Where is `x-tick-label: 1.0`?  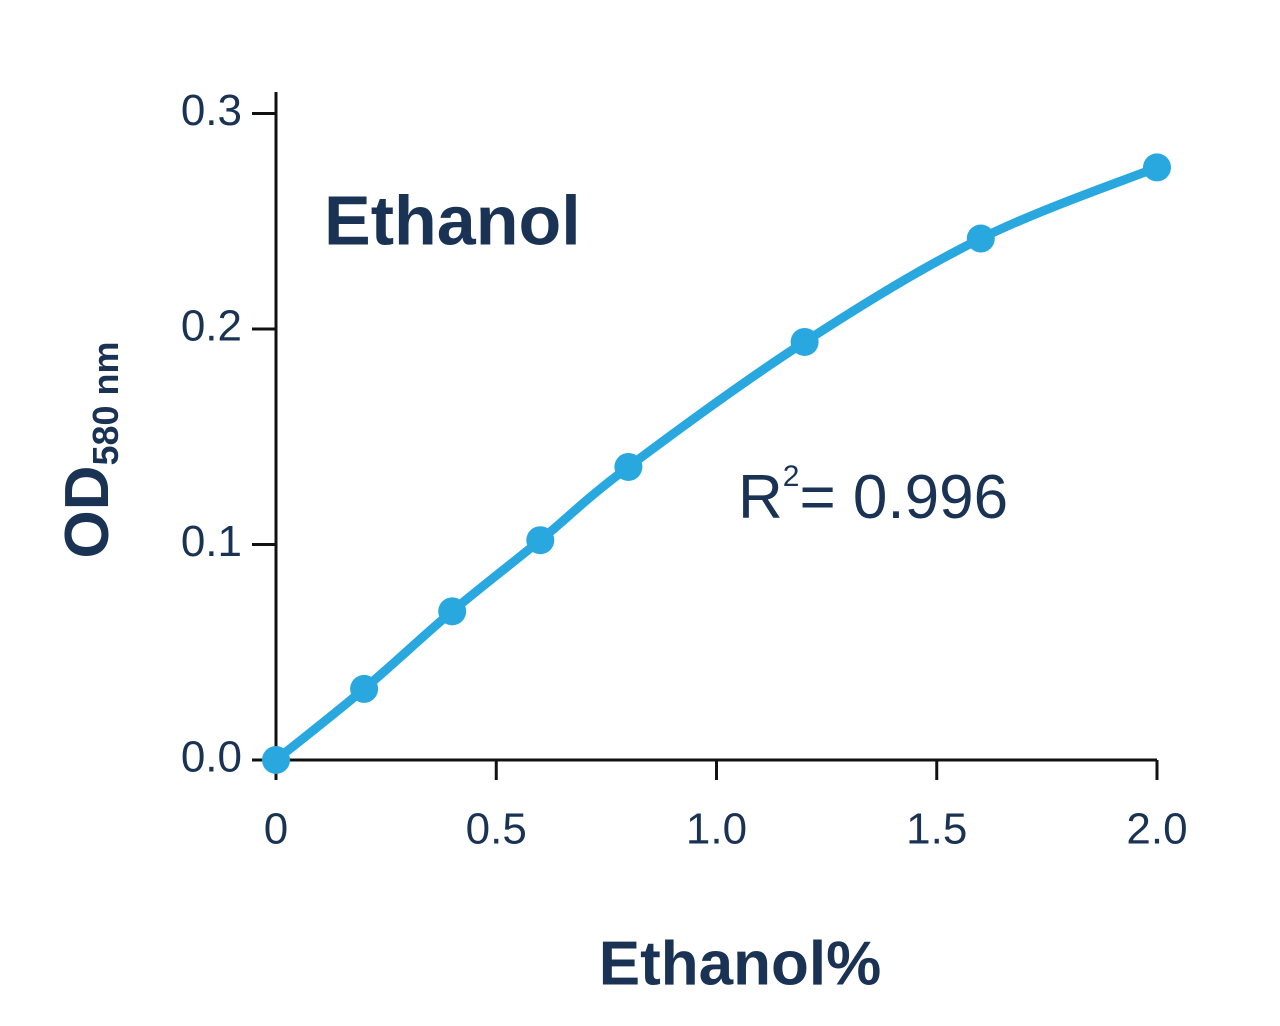 x-tick-label: 1.0 is located at coordinates (716, 829).